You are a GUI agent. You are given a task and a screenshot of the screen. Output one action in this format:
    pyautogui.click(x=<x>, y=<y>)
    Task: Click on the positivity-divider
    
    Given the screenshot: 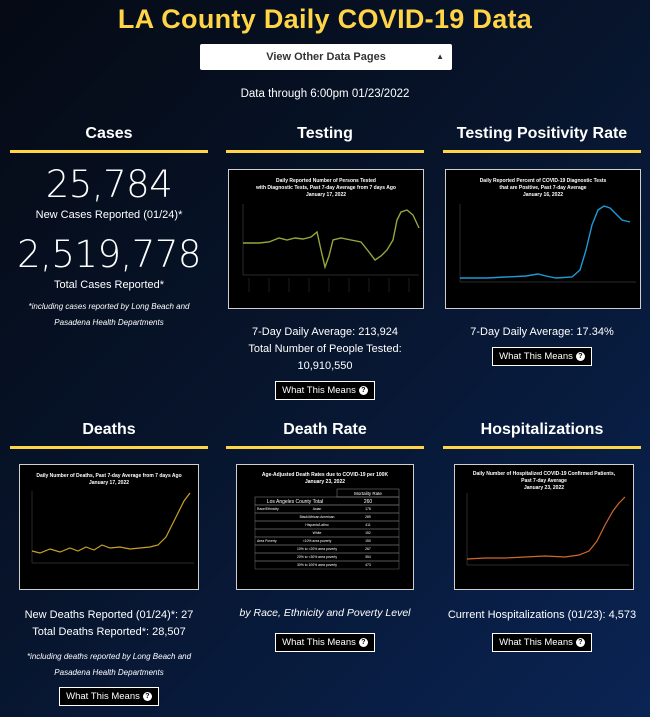 What is the action you would take?
    pyautogui.click(x=542, y=151)
    